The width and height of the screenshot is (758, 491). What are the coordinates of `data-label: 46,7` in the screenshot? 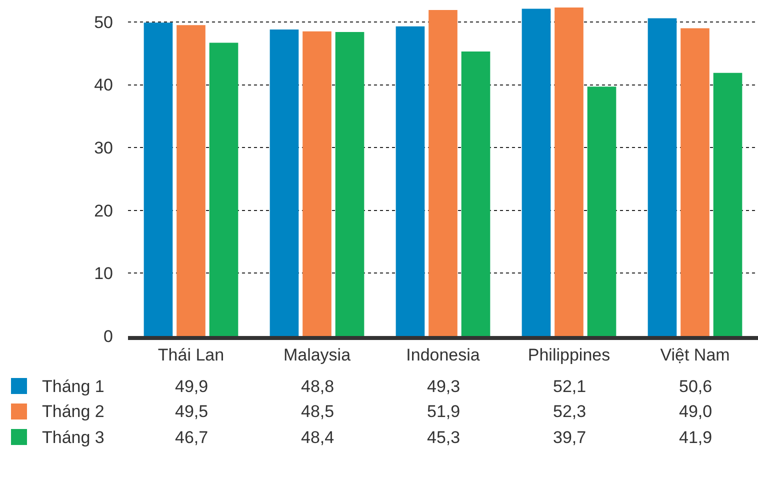 It's located at (191, 437).